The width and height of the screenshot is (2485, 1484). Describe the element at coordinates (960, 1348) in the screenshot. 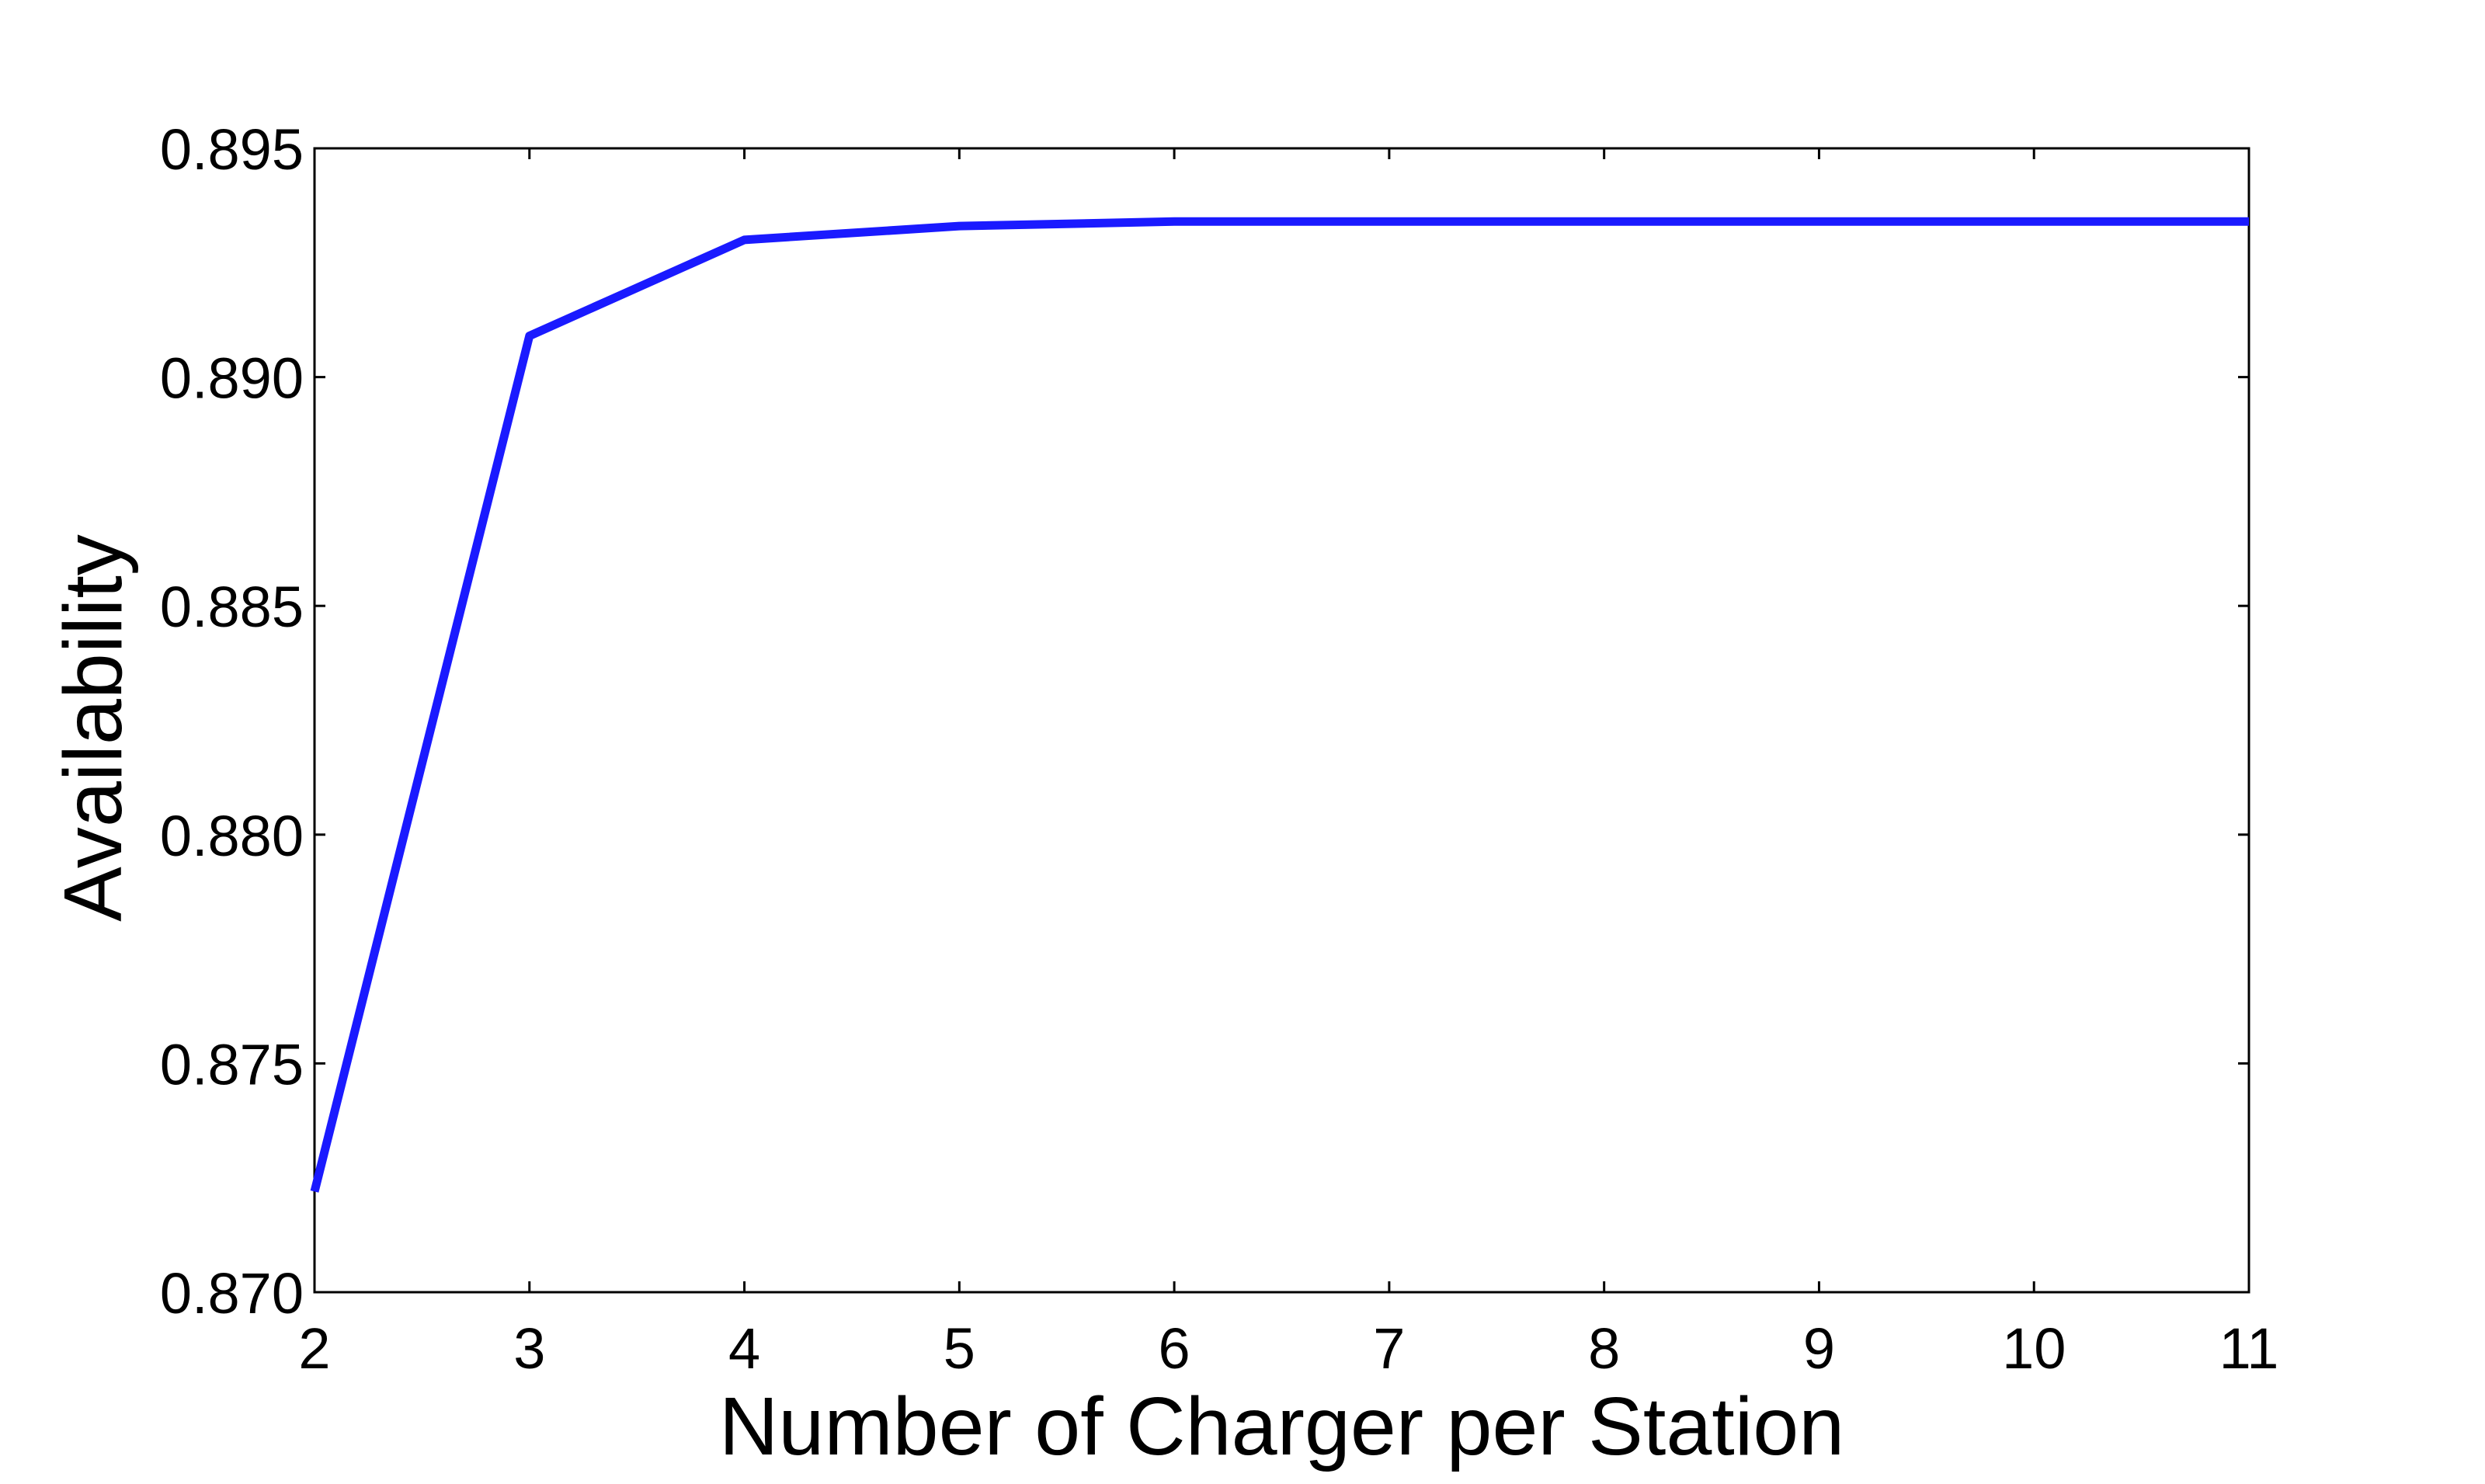

I see `x-tick-label: 5` at that location.